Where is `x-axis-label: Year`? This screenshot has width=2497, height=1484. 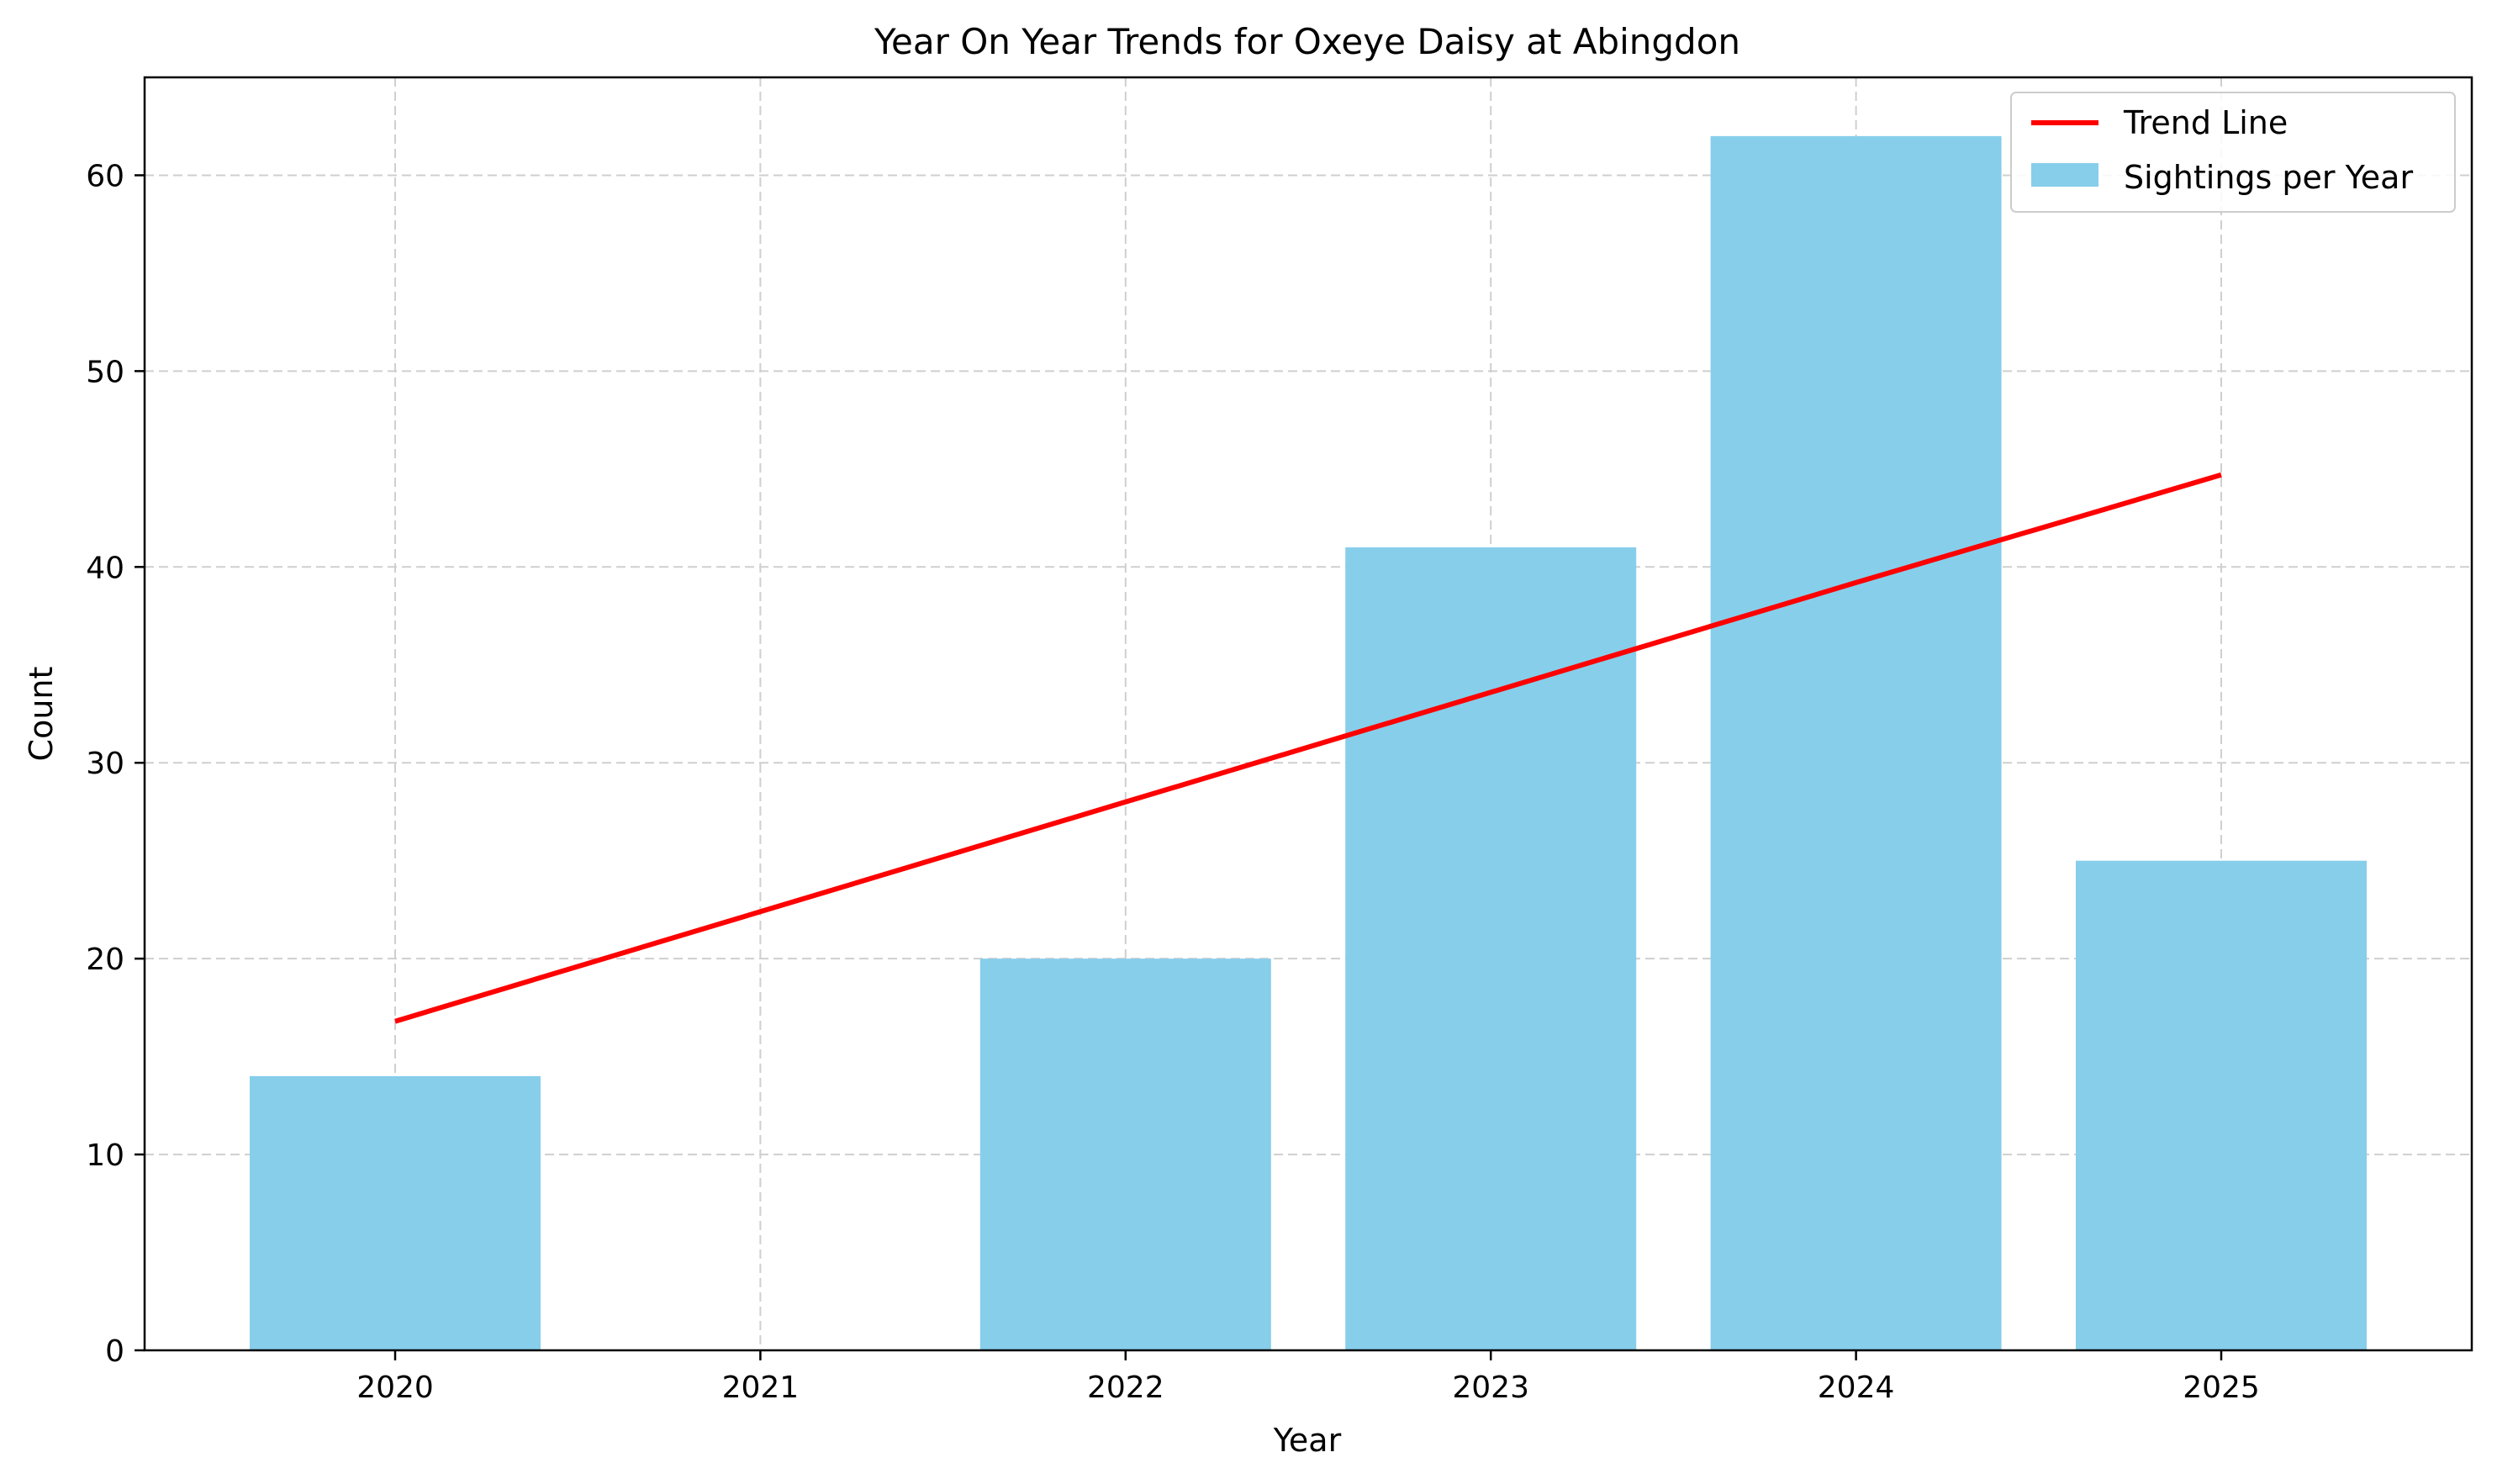
x-axis-label: Year is located at coordinates (1307, 1440).